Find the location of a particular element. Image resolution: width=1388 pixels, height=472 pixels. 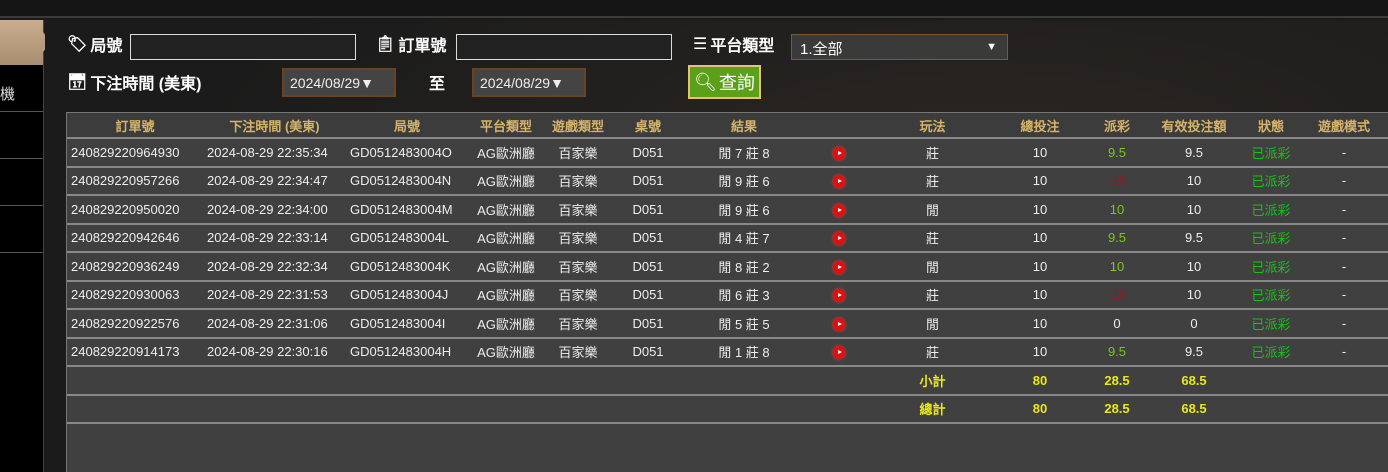

calendar-icon: 📅︎ is located at coordinates (77, 82).